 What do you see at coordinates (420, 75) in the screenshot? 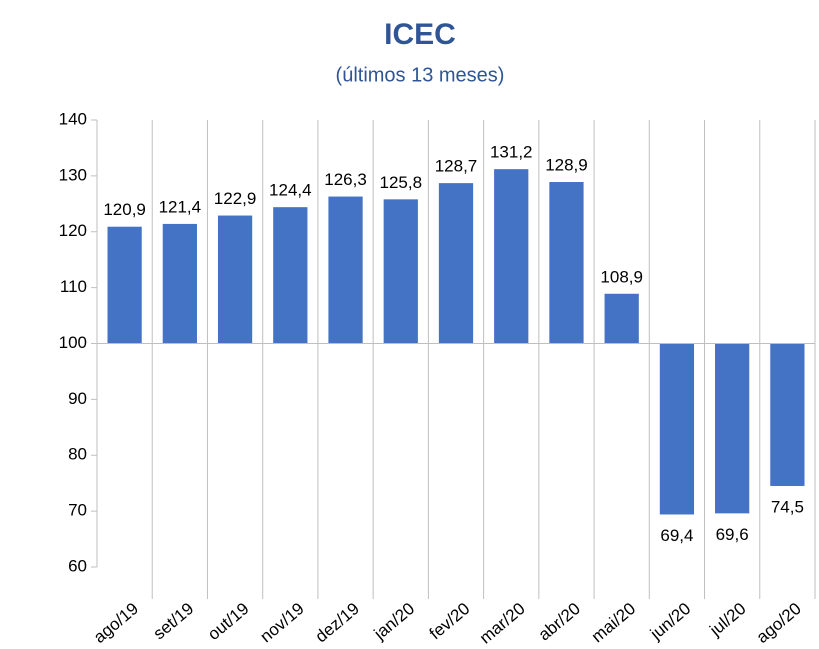
I see `chart-subtitle: (últimos 13 meses)` at bounding box center [420, 75].